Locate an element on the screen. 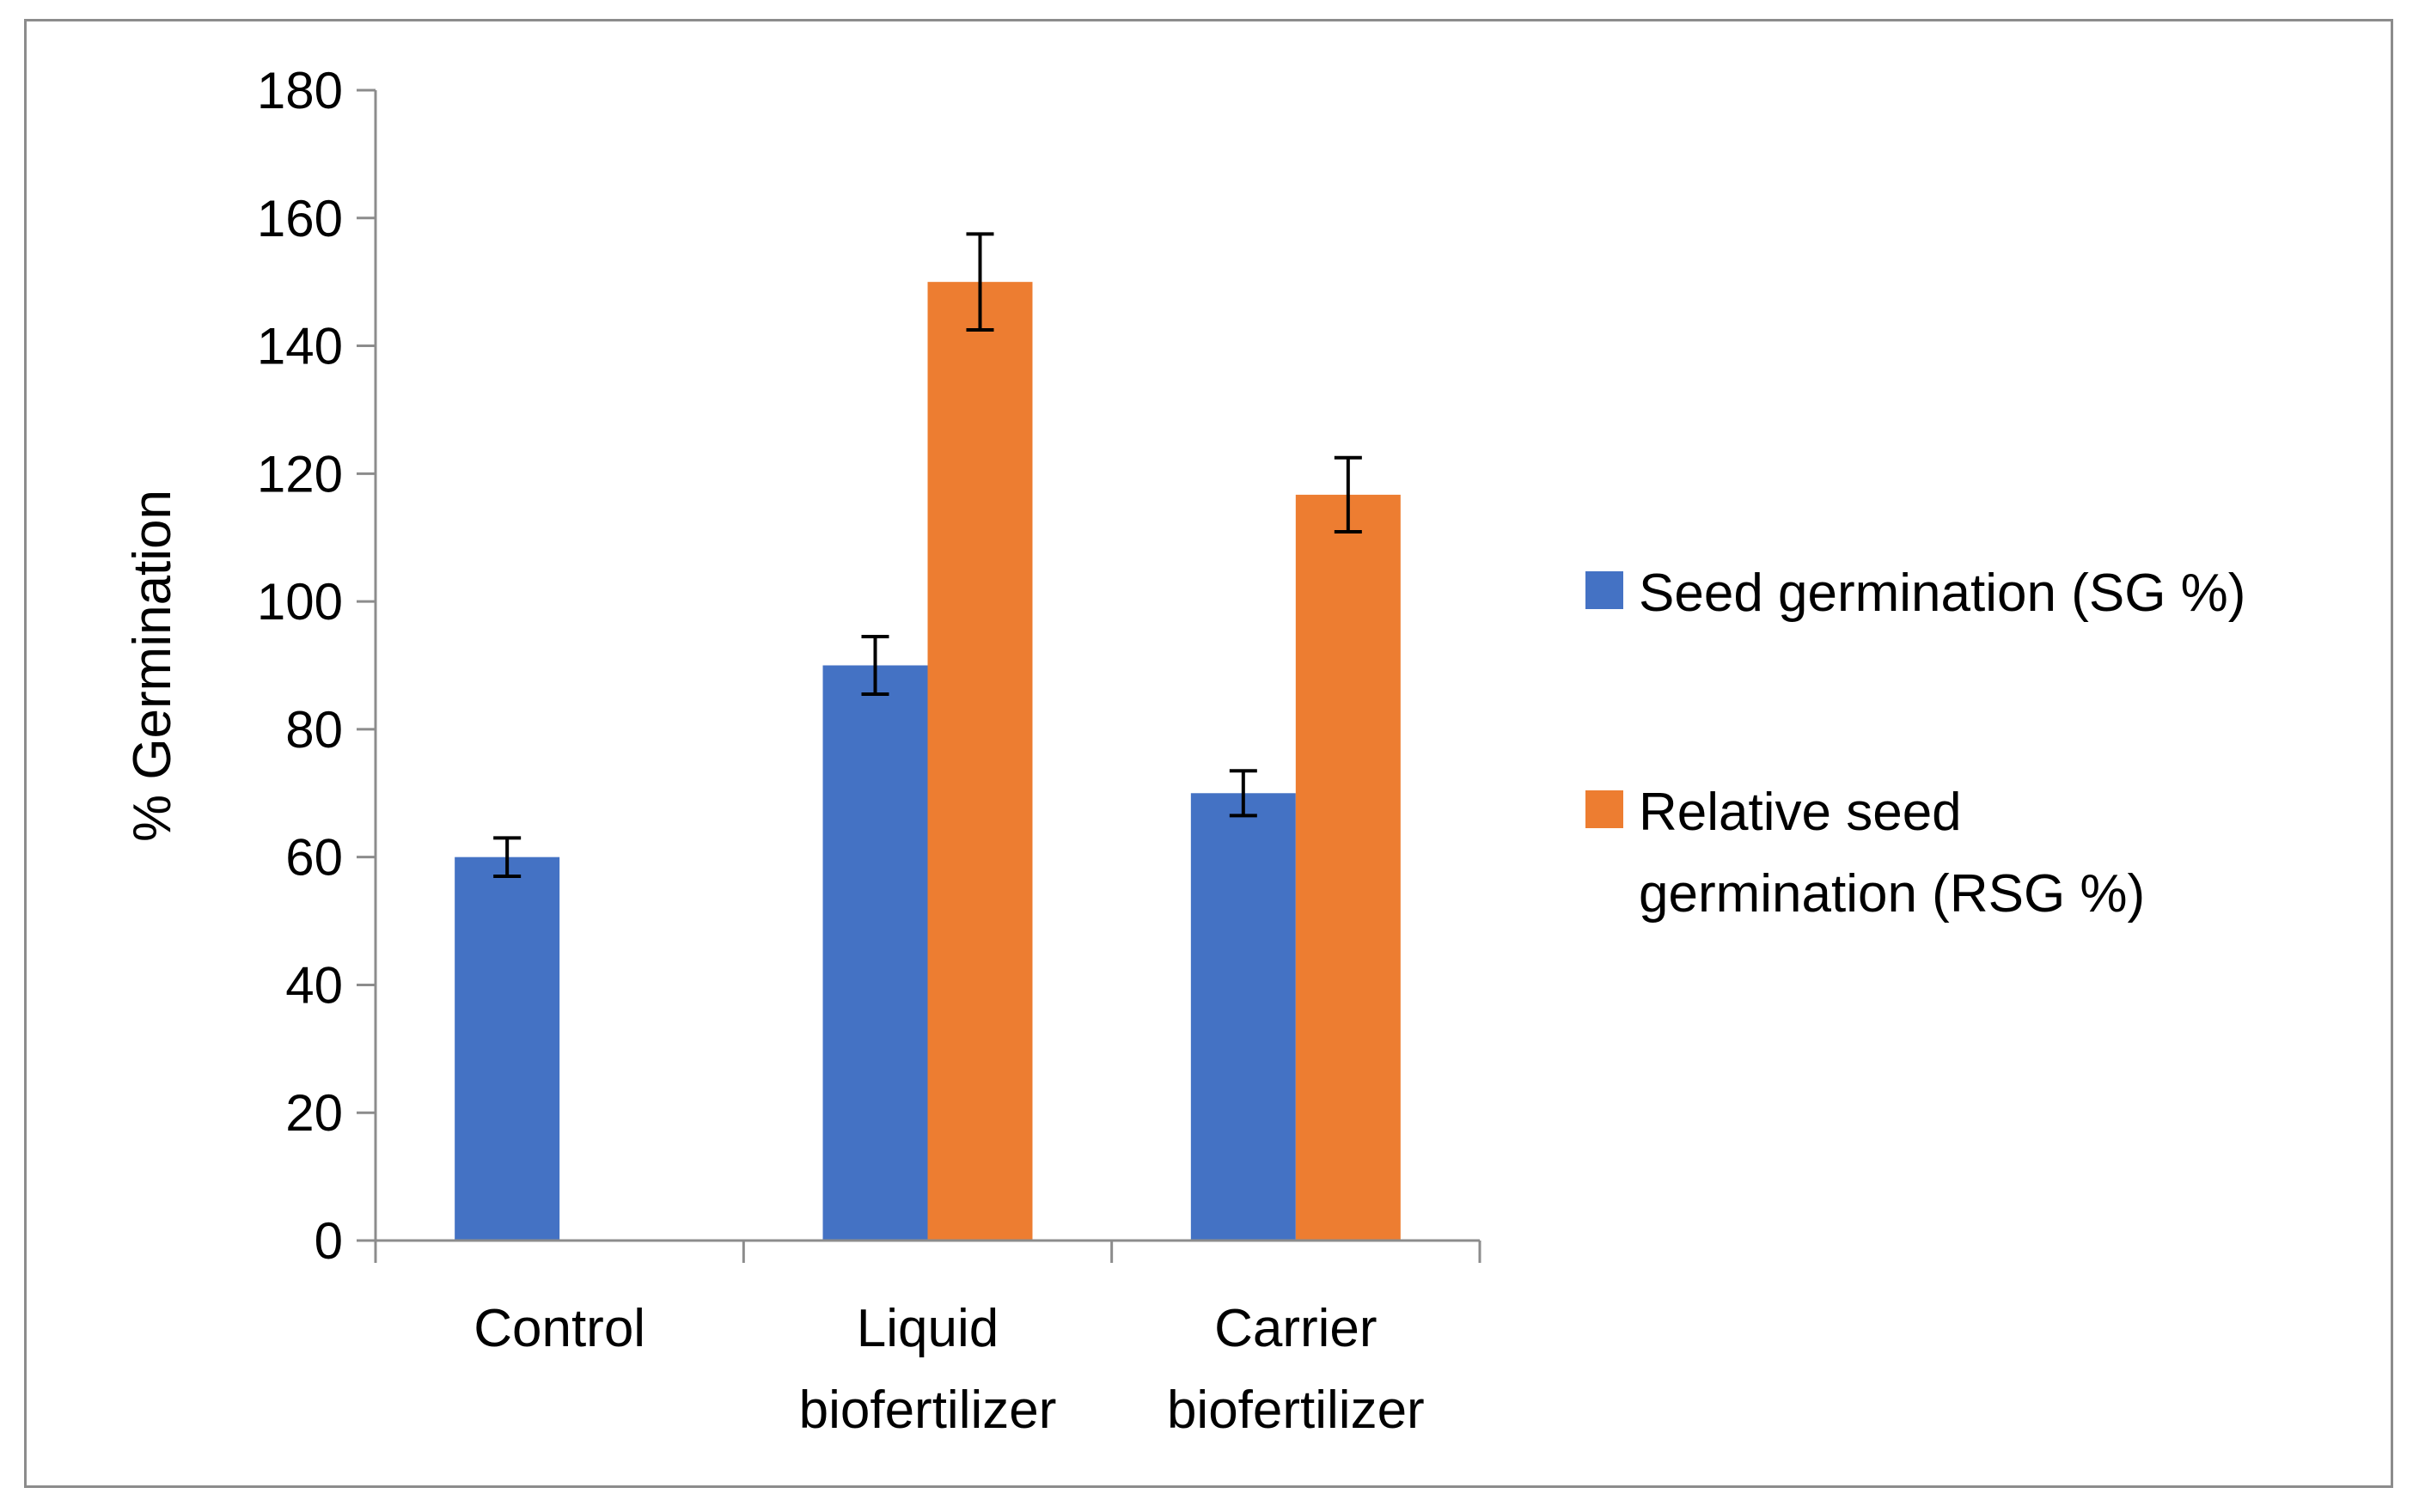  x-category-label: Control is located at coordinates (559, 1328).